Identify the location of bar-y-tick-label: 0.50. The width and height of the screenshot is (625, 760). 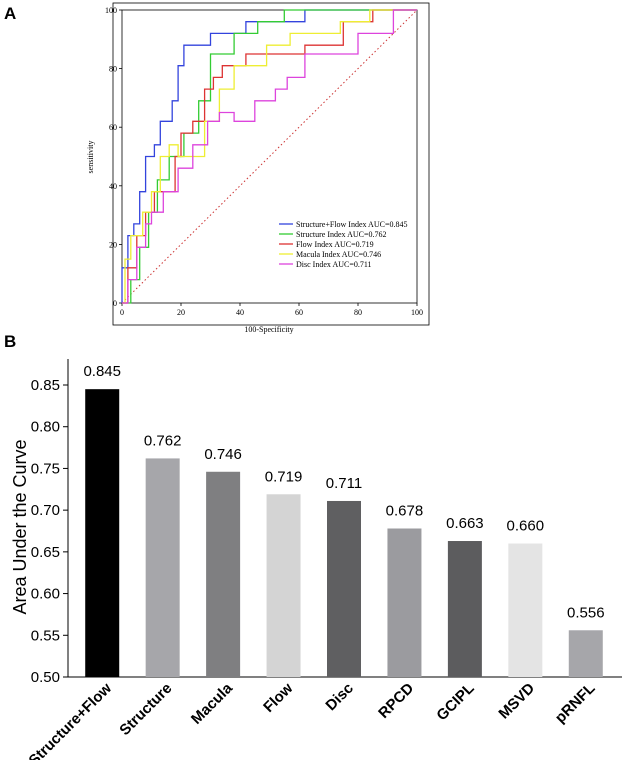
(45, 677).